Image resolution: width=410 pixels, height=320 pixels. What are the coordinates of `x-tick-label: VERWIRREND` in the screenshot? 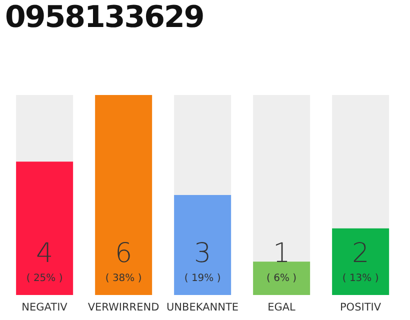 It's located at (124, 307).